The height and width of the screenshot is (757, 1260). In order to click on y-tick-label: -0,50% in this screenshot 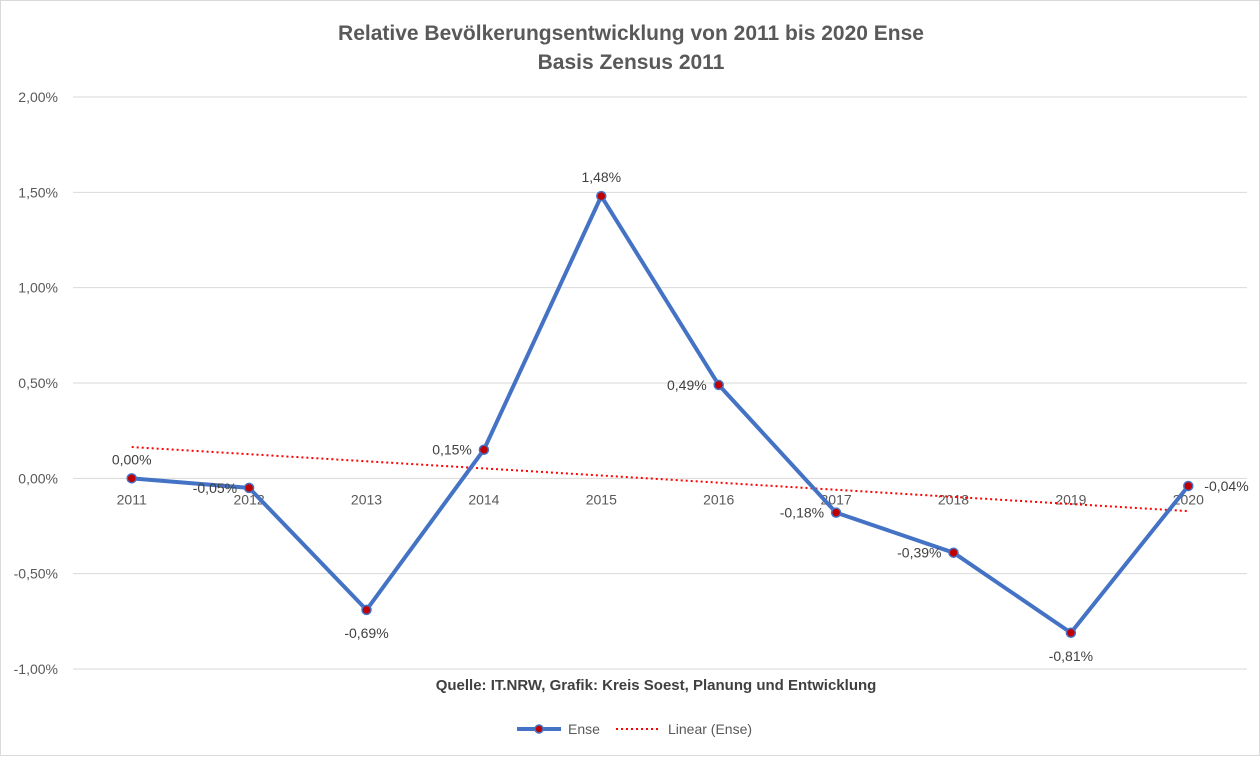, I will do `click(36, 574)`.